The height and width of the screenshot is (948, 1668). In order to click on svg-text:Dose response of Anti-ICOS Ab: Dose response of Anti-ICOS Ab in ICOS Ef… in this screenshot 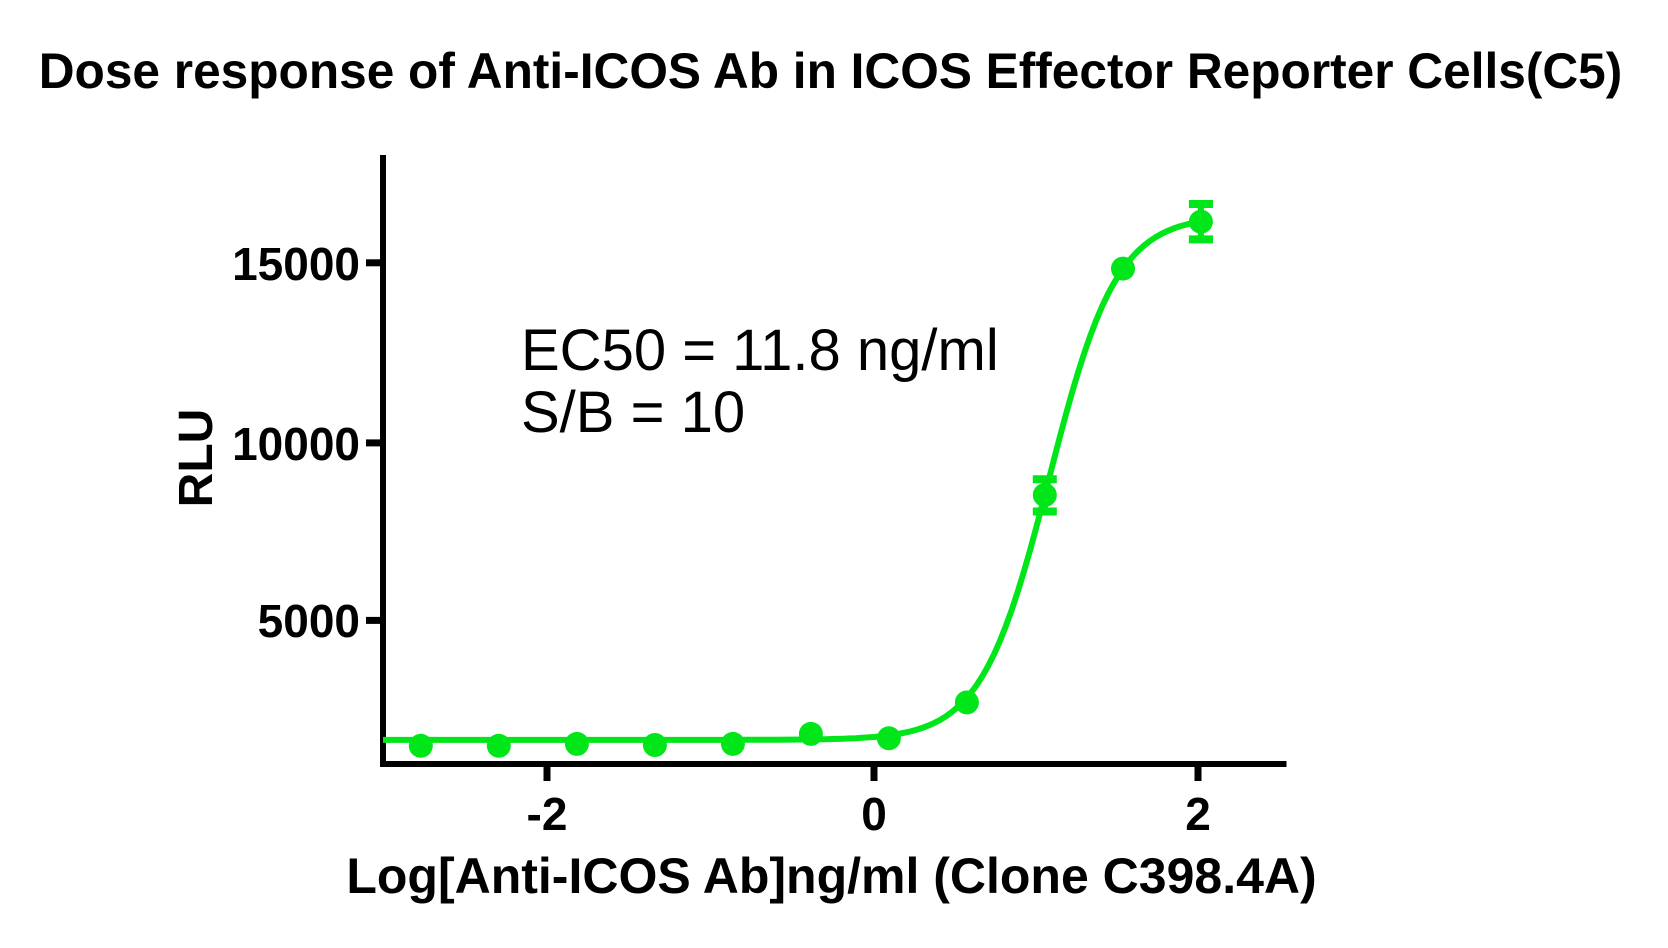, I will do `click(831, 71)`.